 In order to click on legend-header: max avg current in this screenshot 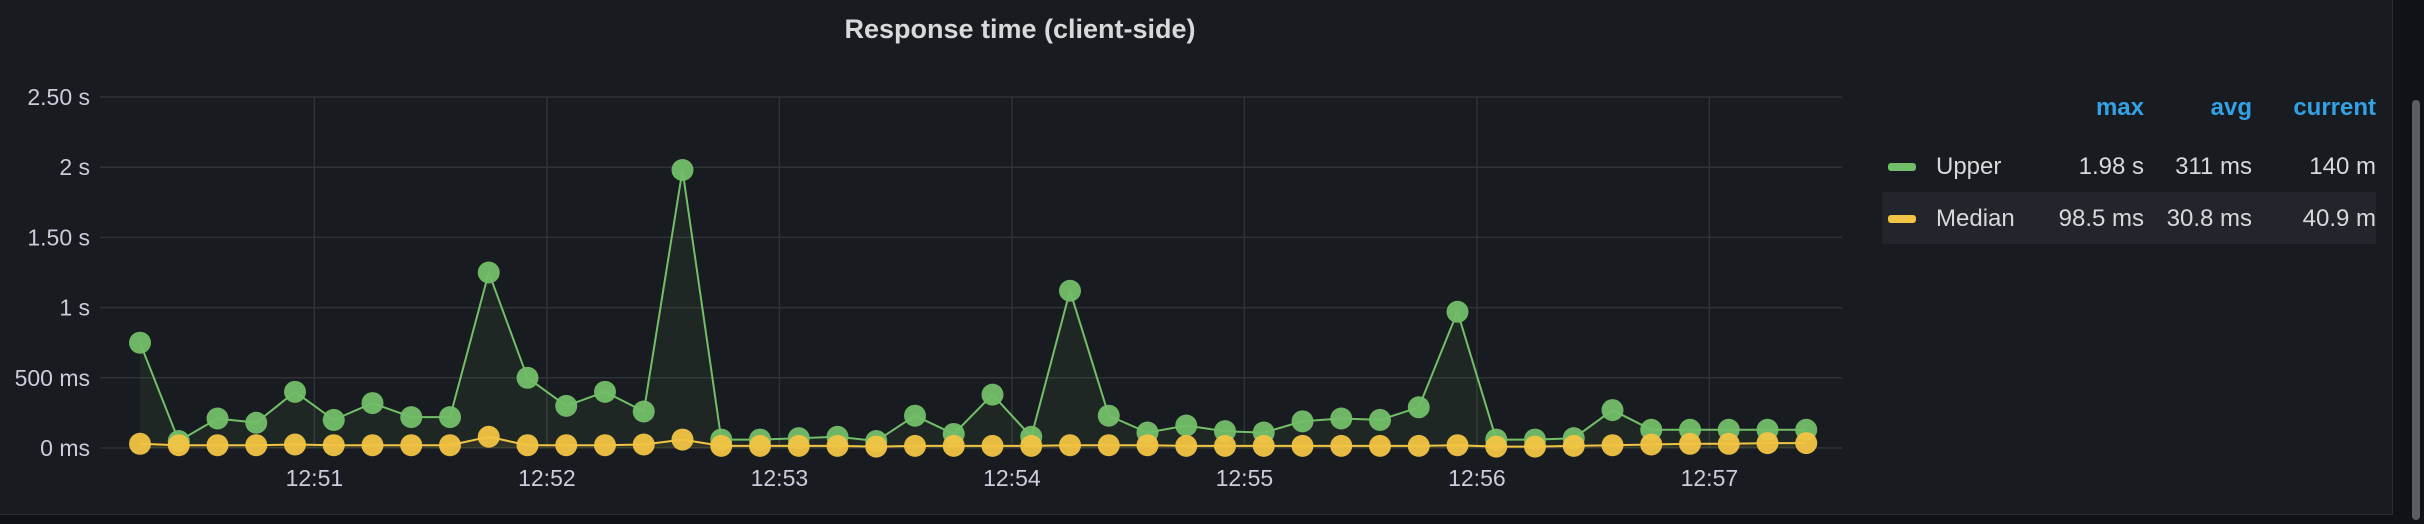, I will do `click(2129, 115)`.